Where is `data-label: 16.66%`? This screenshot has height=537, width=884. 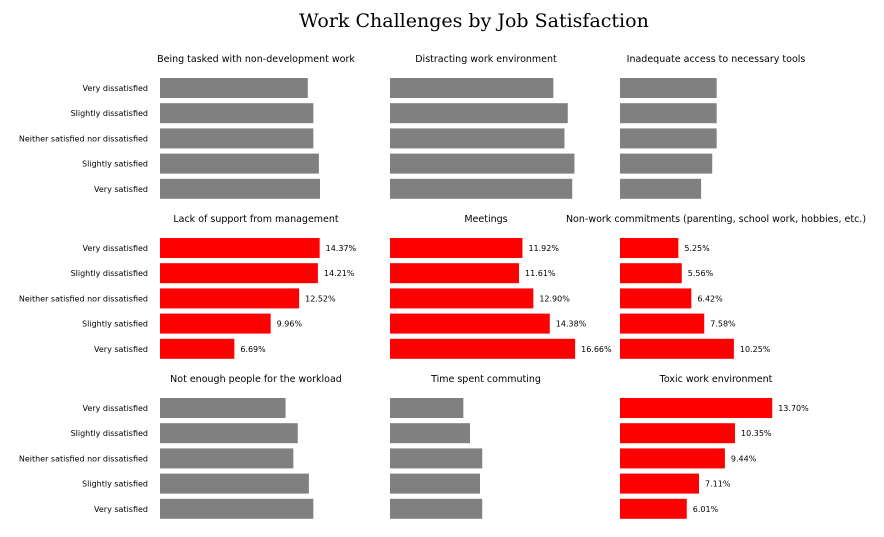
data-label: 16.66% is located at coordinates (596, 349).